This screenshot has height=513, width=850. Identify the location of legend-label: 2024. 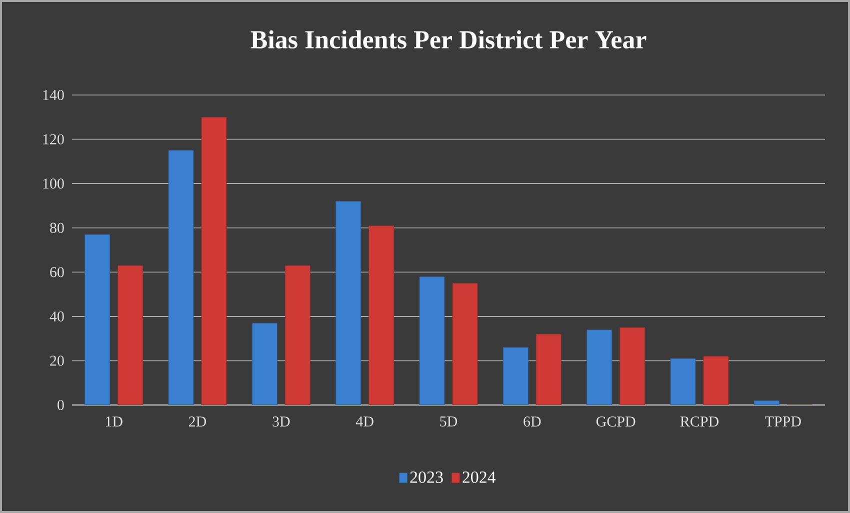
(479, 477).